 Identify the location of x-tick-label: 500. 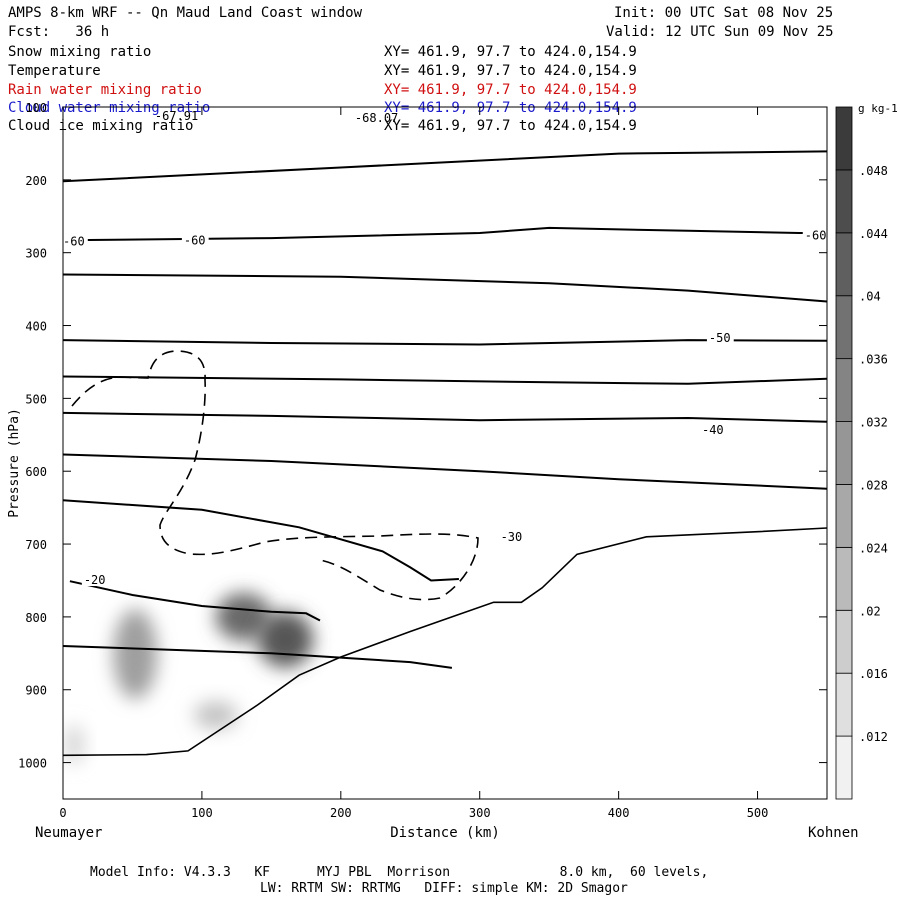
(758, 813).